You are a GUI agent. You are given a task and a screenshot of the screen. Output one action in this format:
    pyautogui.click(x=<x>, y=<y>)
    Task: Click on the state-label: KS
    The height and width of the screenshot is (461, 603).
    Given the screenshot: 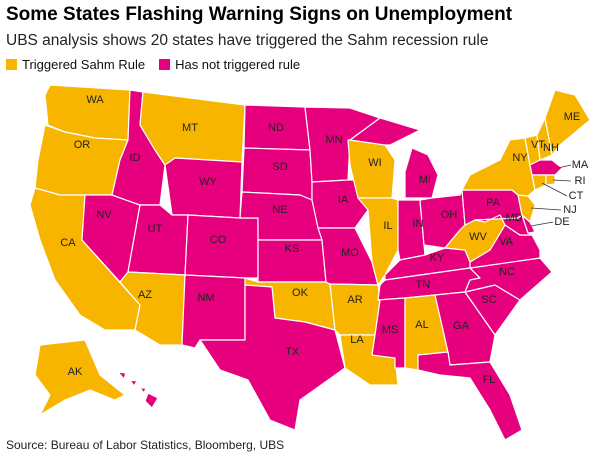 What is the action you would take?
    pyautogui.click(x=292, y=249)
    